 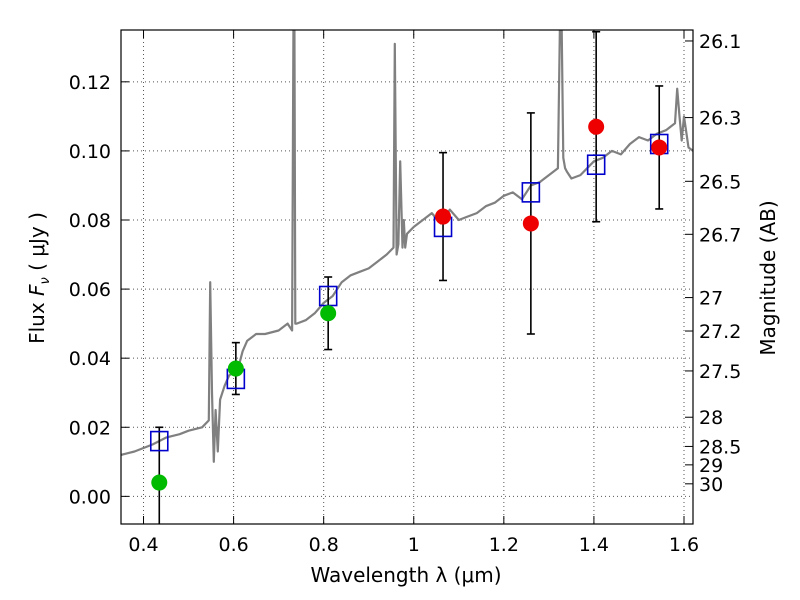 I want to click on x-tick-label: 1.2, so click(x=504, y=545).